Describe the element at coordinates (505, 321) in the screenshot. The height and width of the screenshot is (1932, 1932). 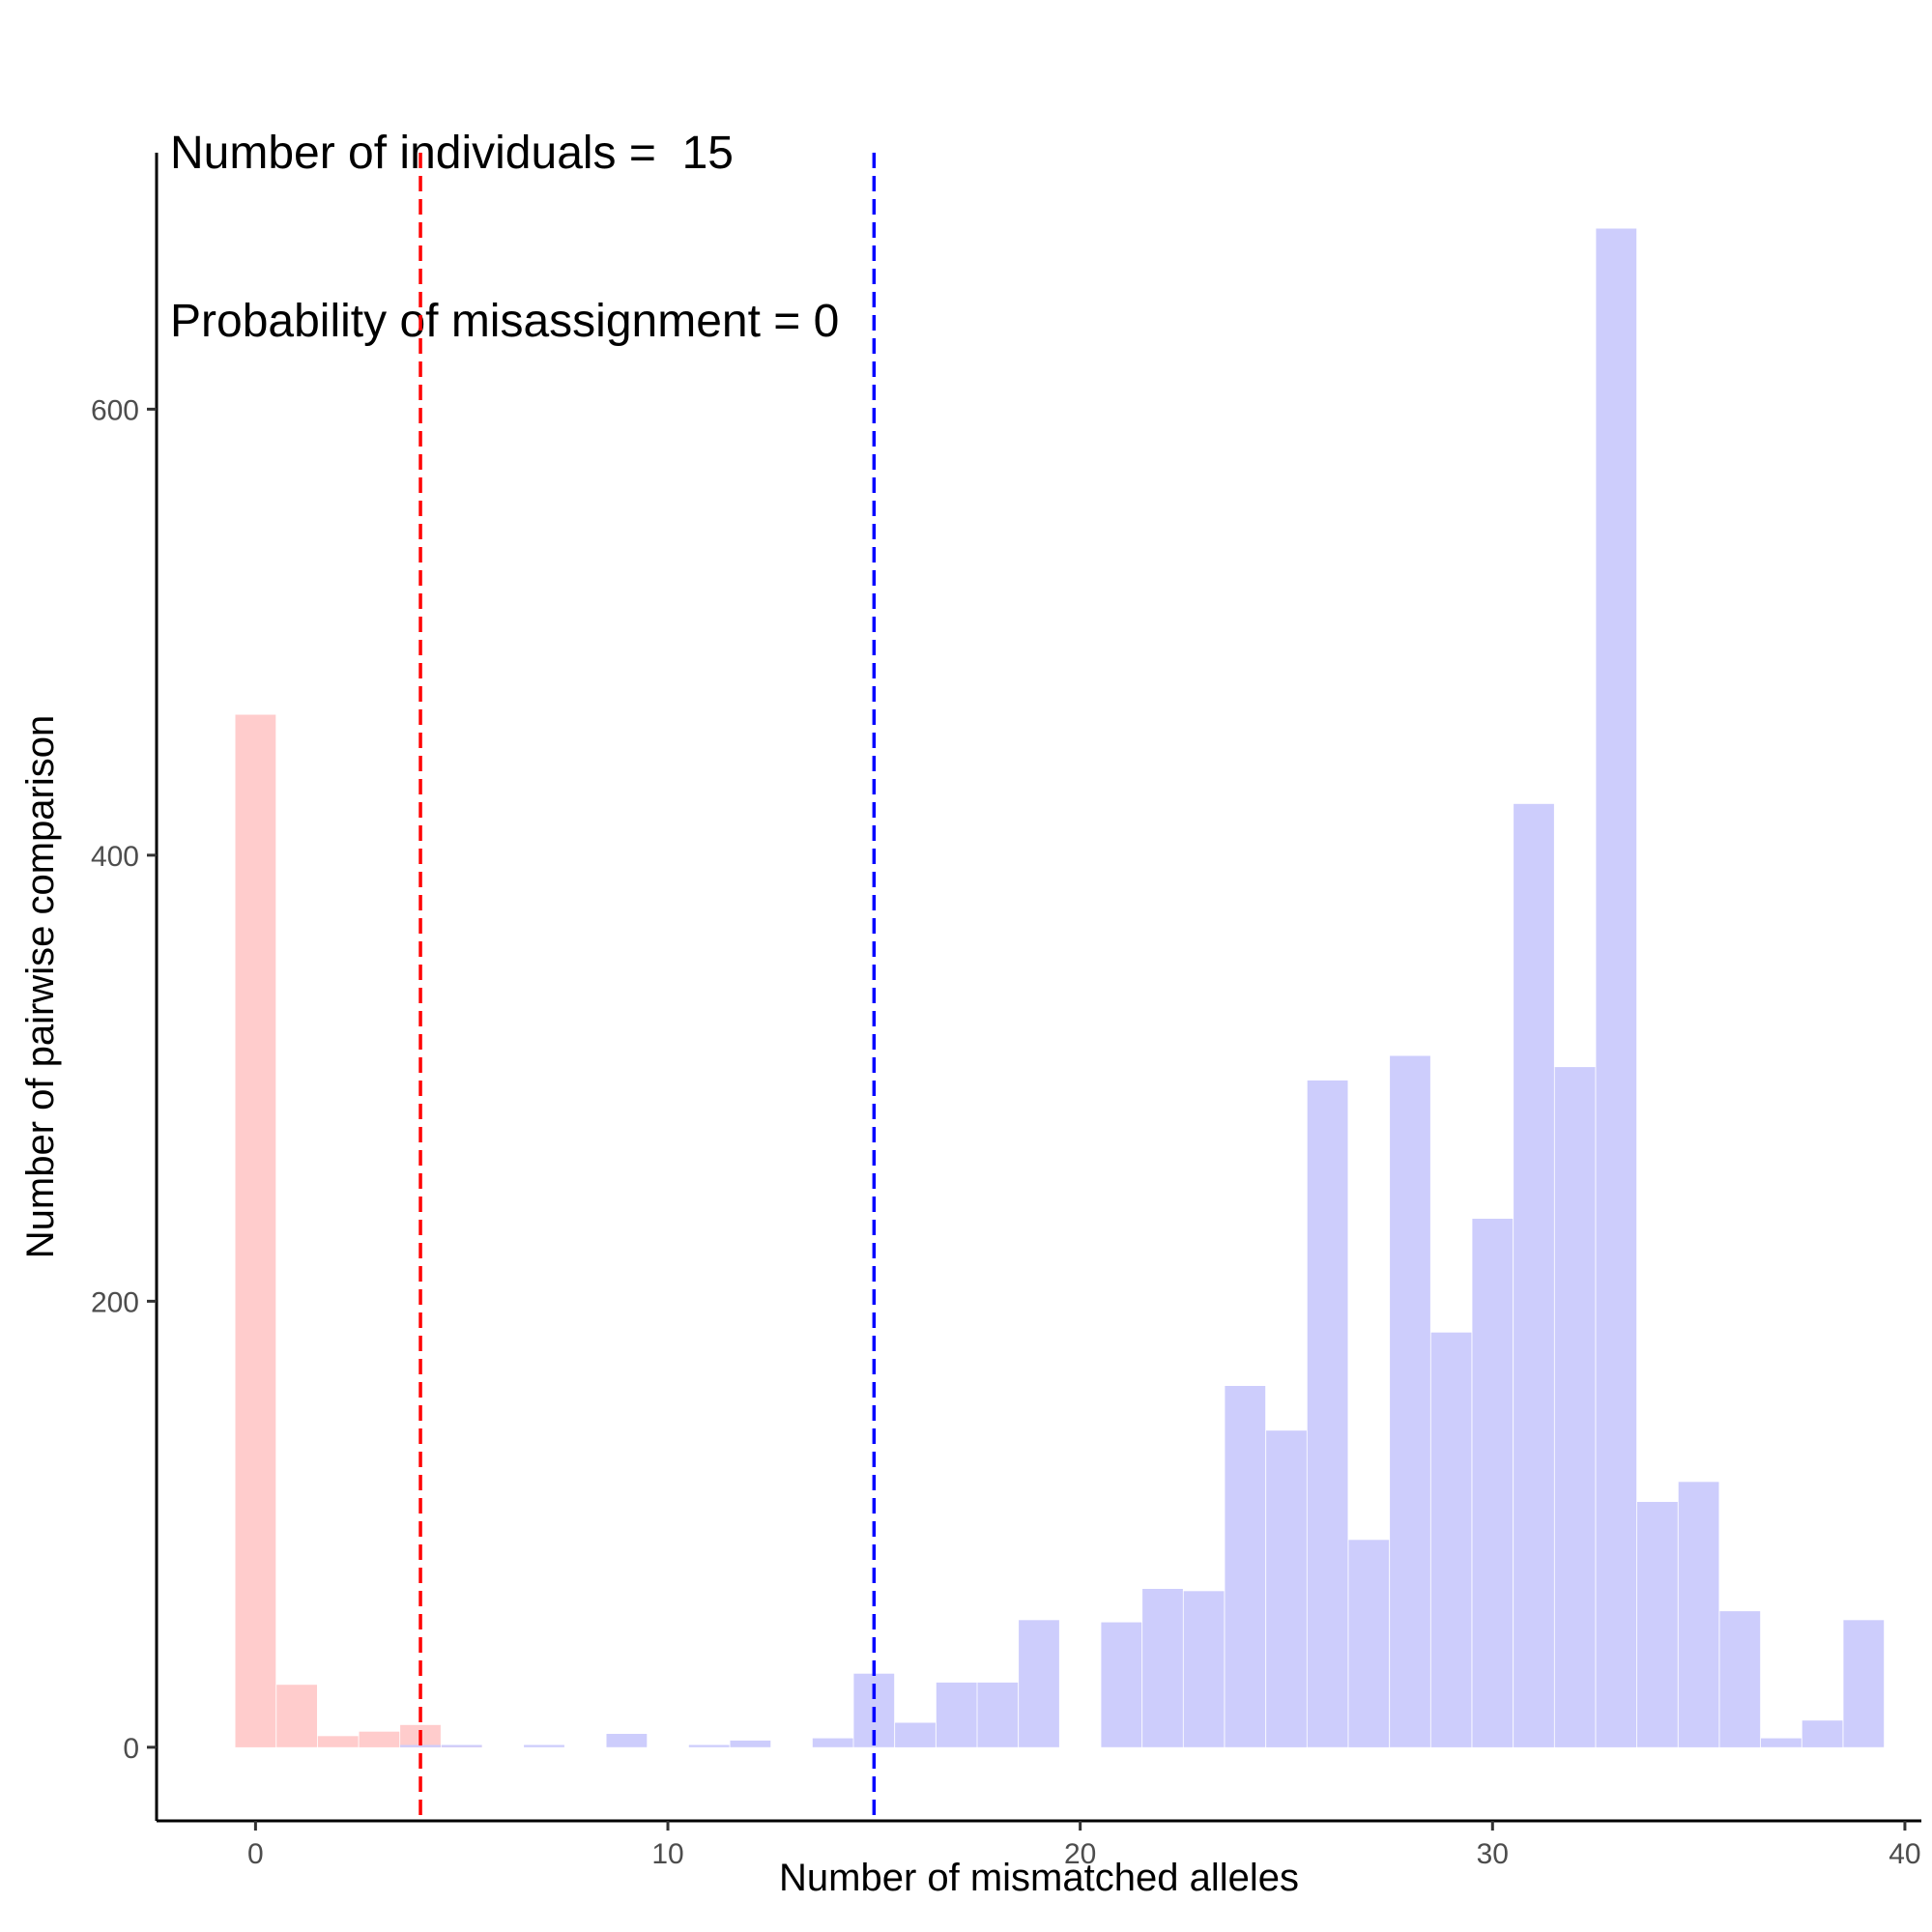
I see `chart-title-line-2: Probability of misassignment = 0` at that location.